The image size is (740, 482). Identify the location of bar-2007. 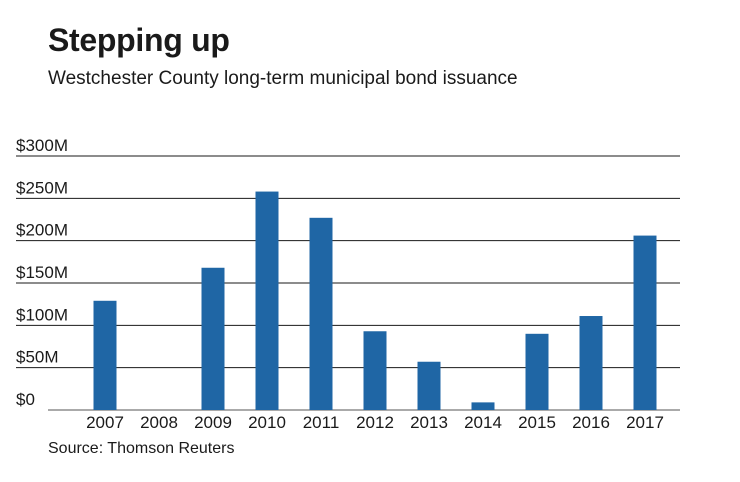
(105, 355).